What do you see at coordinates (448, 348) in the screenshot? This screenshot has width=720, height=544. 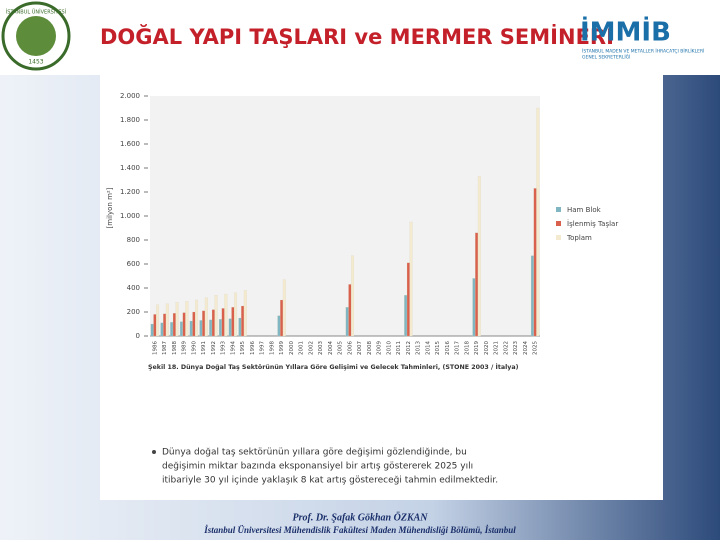 I see `x-tick-label: 2016` at bounding box center [448, 348].